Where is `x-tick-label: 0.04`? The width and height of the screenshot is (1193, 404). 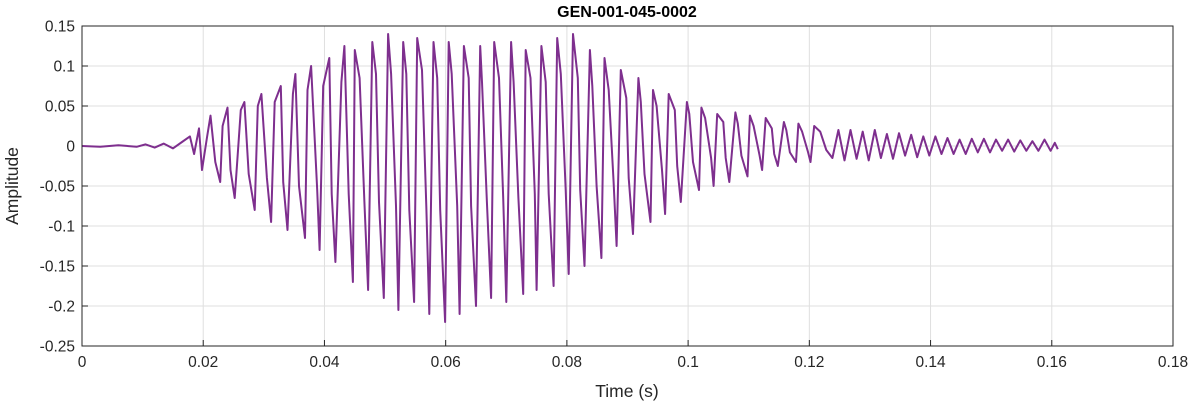
x-tick-label: 0.04 is located at coordinates (324, 362).